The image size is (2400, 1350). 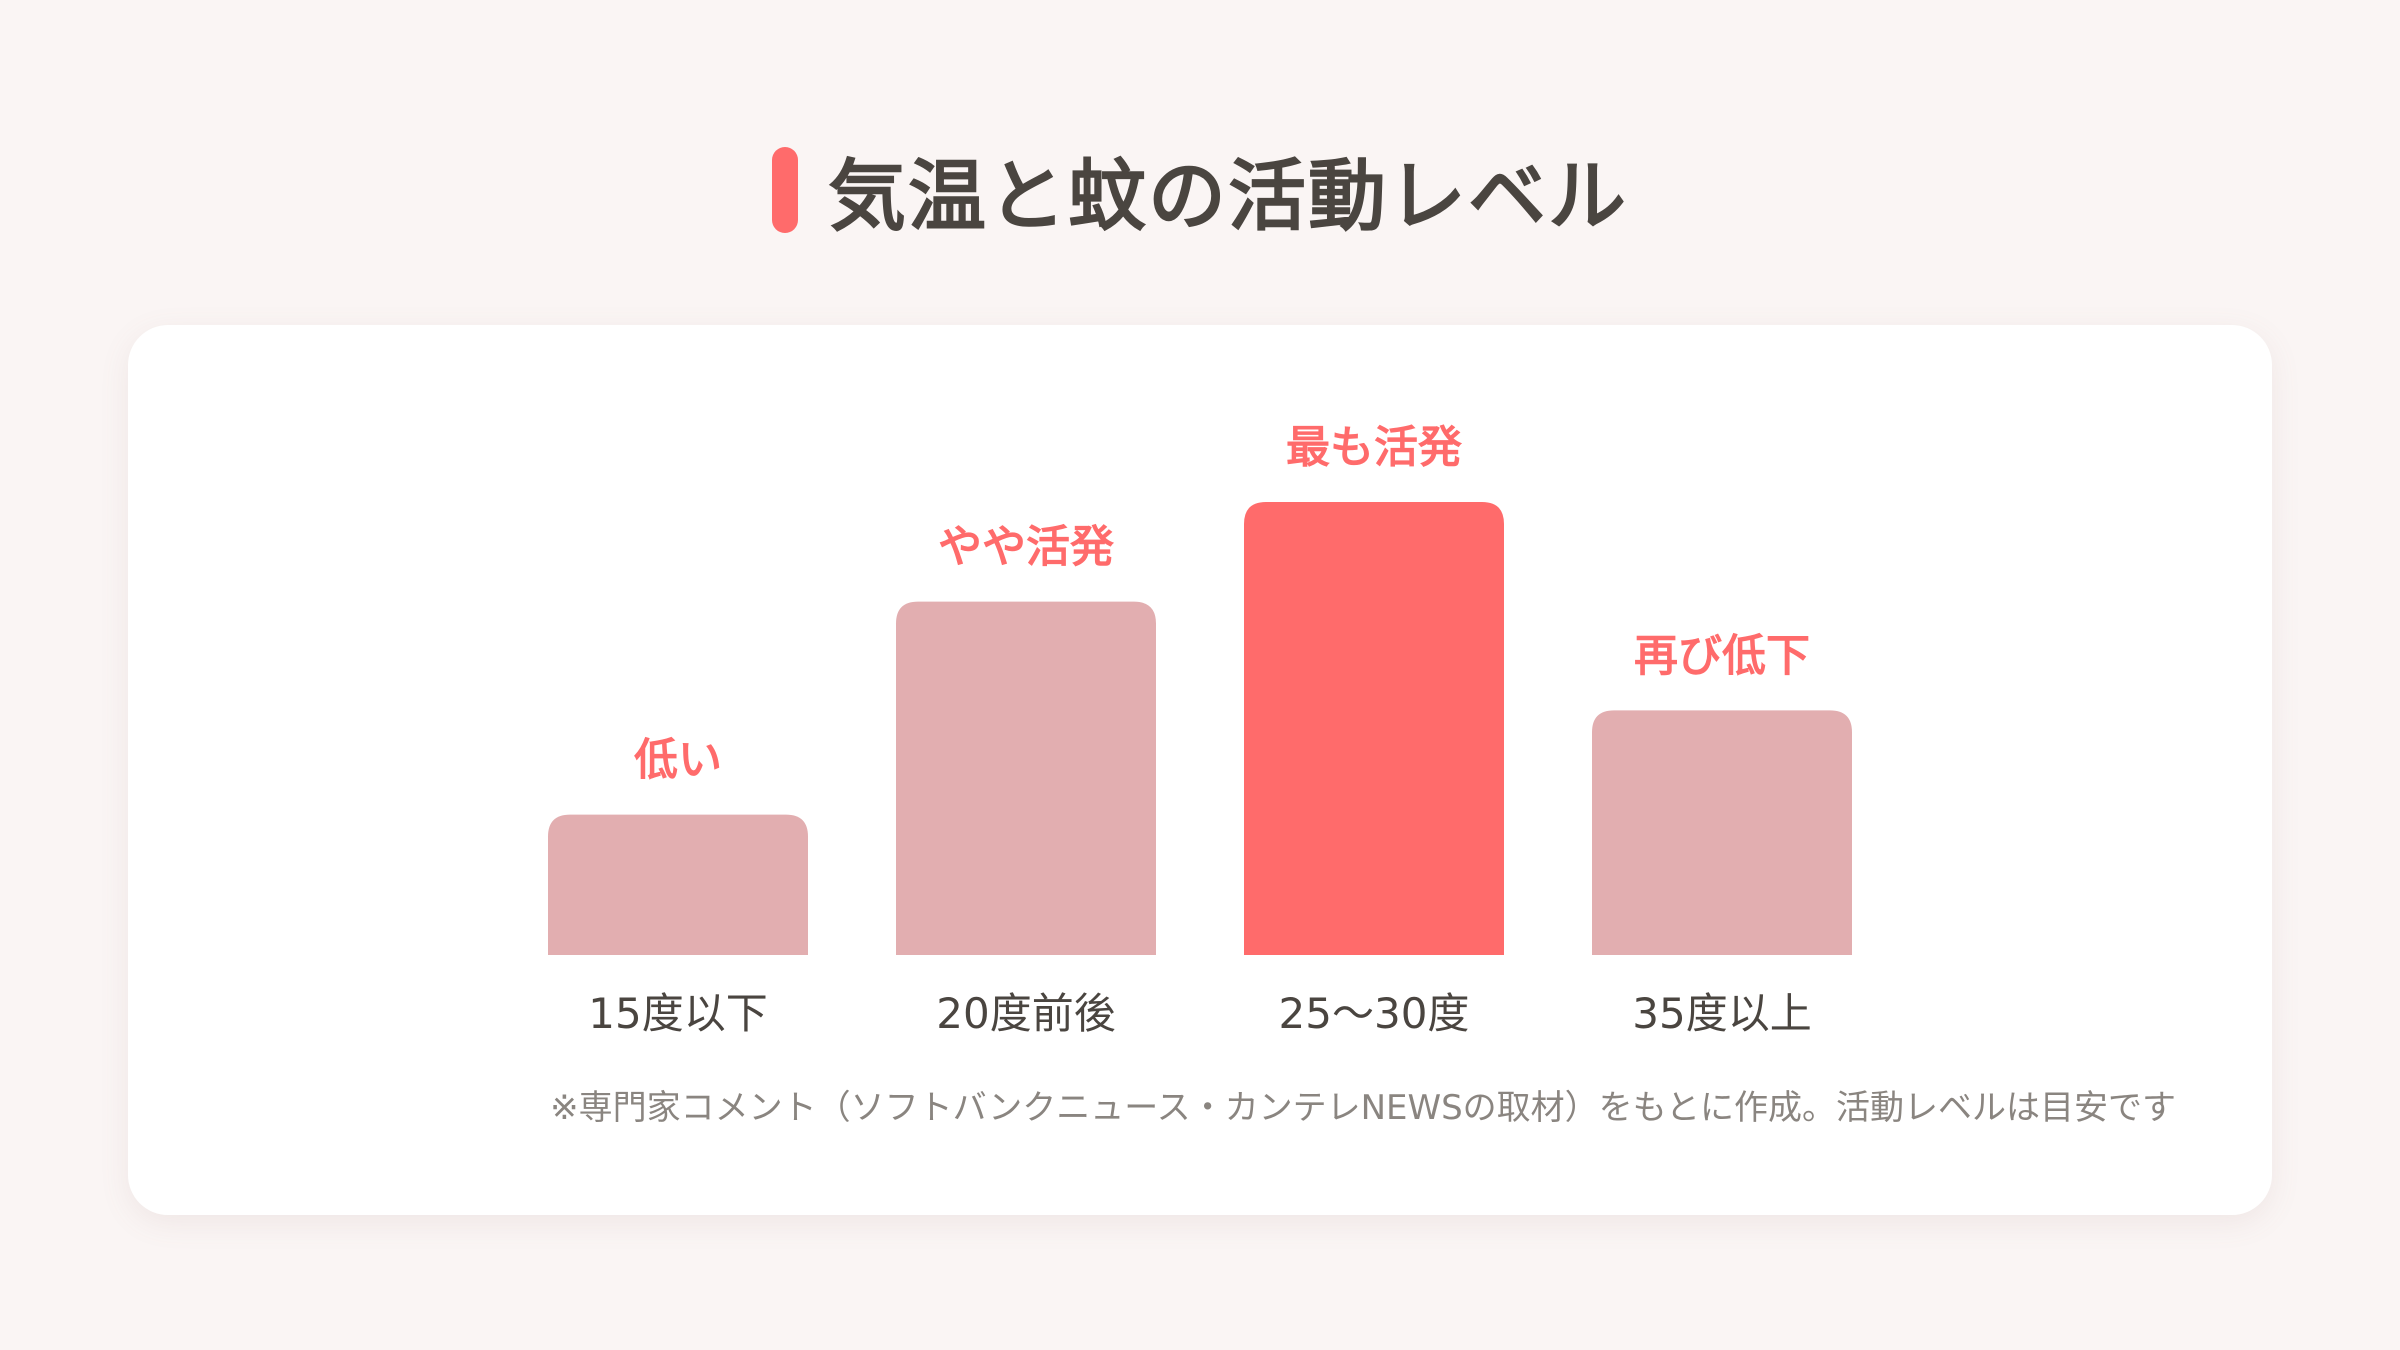 I want to click on category-label-3: 25〜30度, so click(x=1374, y=1013).